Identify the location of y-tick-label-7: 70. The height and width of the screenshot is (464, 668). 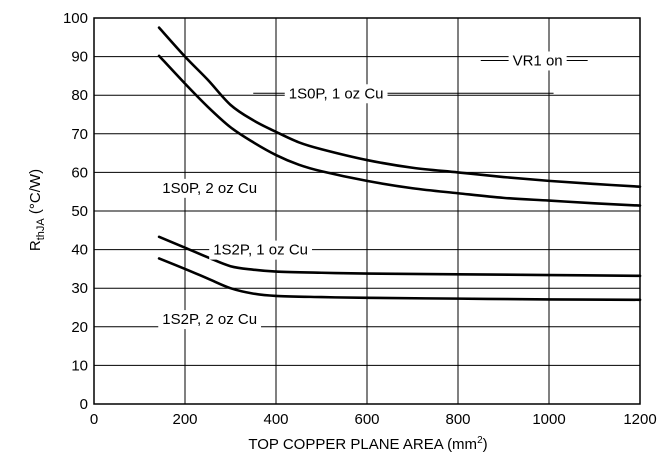
(79, 134).